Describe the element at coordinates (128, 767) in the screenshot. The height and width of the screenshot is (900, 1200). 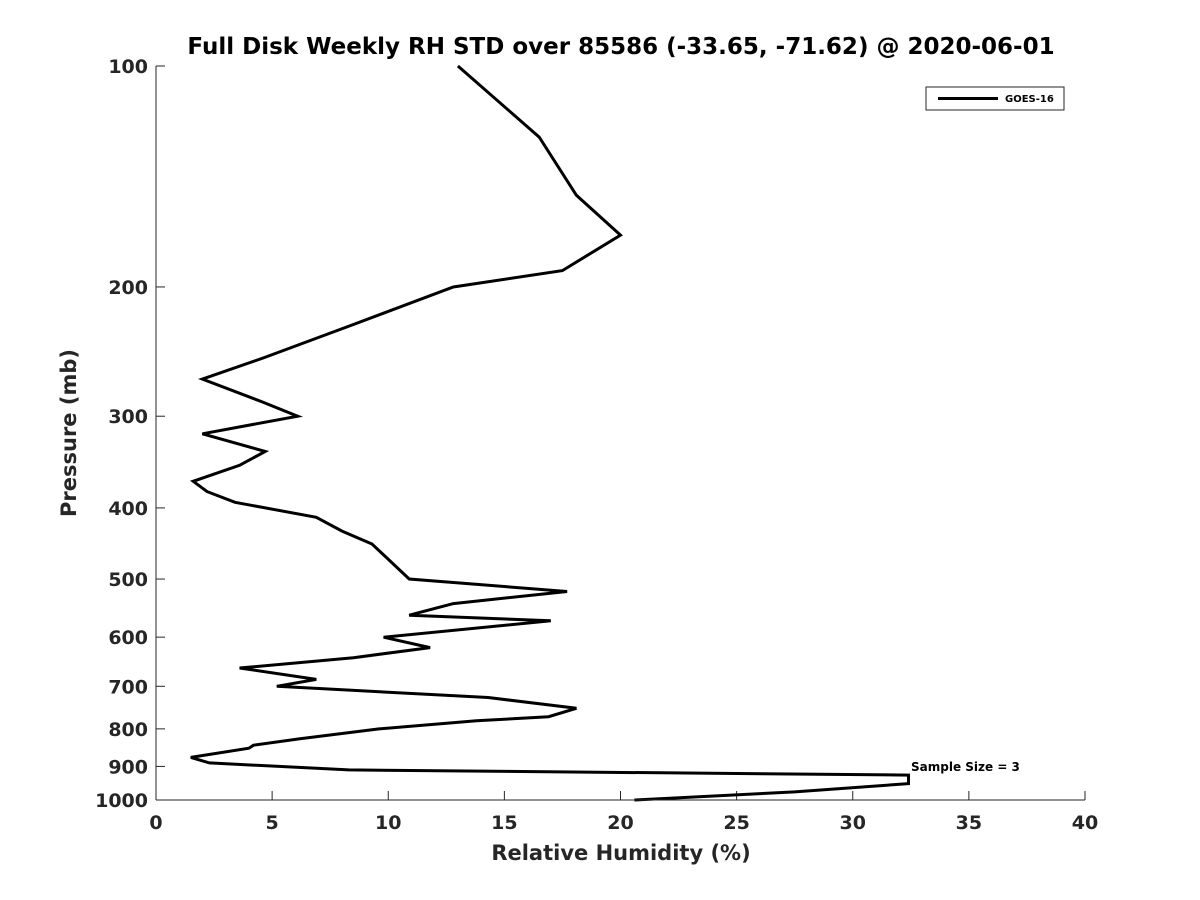
I see `y-tick-label: 900` at that location.